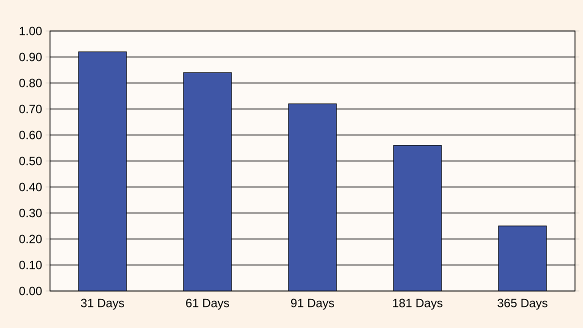  I want to click on y-tick-label: 0.70, so click(30, 109).